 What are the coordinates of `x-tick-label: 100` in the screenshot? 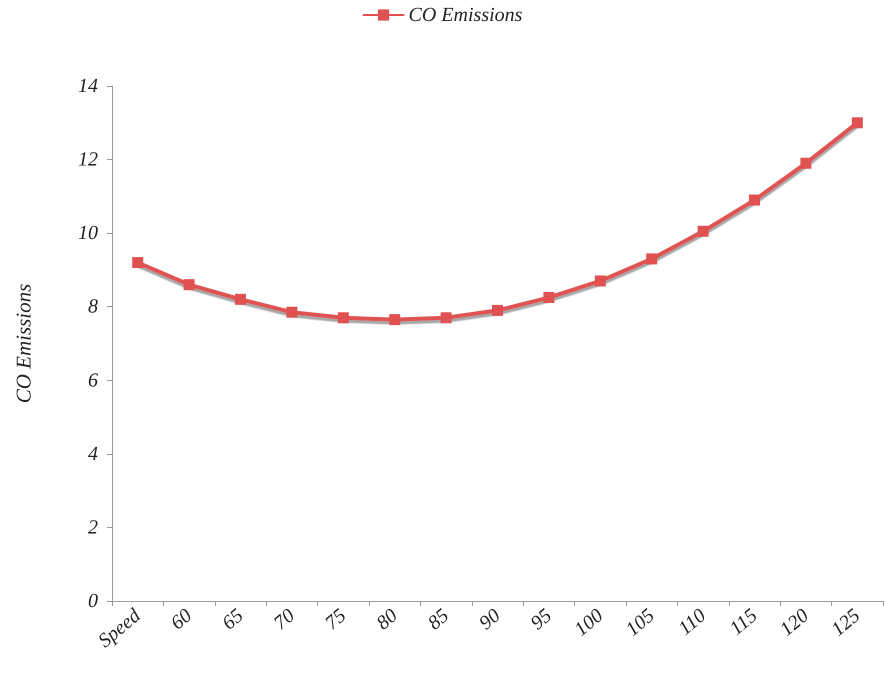 It's located at (589, 622).